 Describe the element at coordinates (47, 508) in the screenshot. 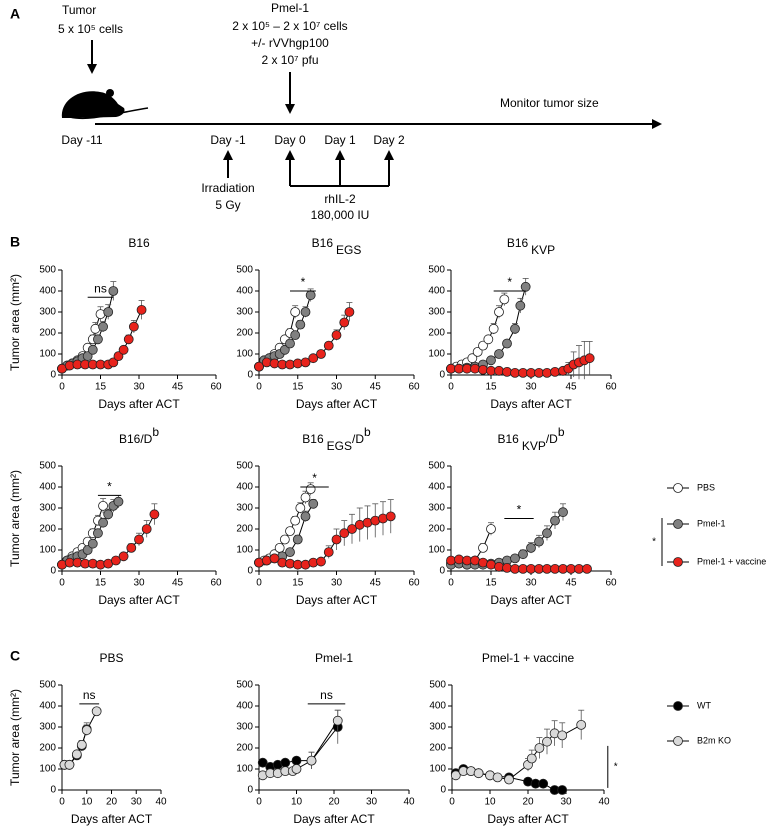

I see `y-tick-label: 300` at that location.